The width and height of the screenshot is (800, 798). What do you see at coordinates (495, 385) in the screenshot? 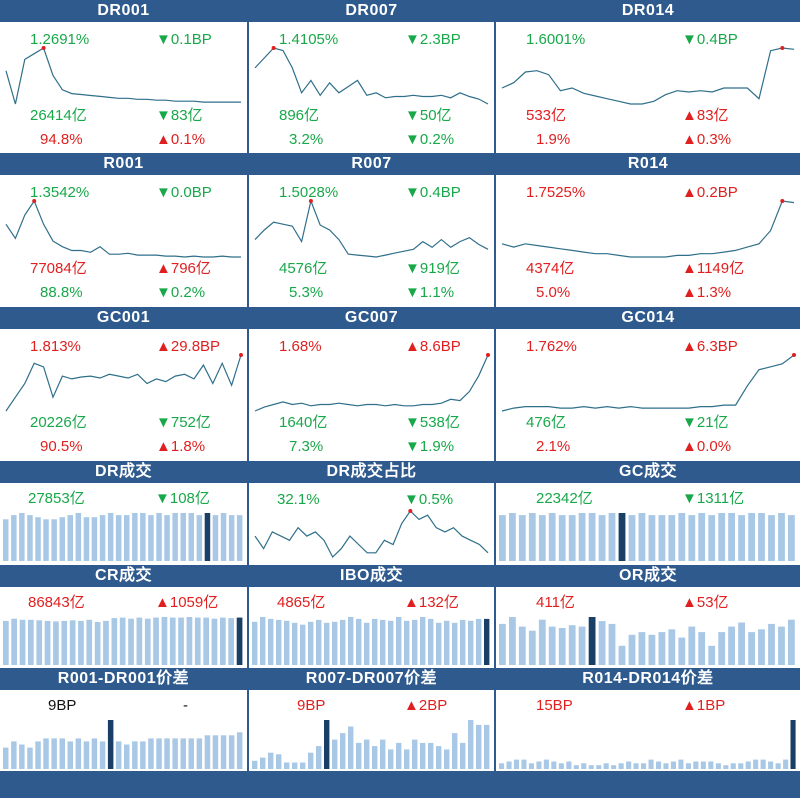
I see `divider` at bounding box center [495, 385].